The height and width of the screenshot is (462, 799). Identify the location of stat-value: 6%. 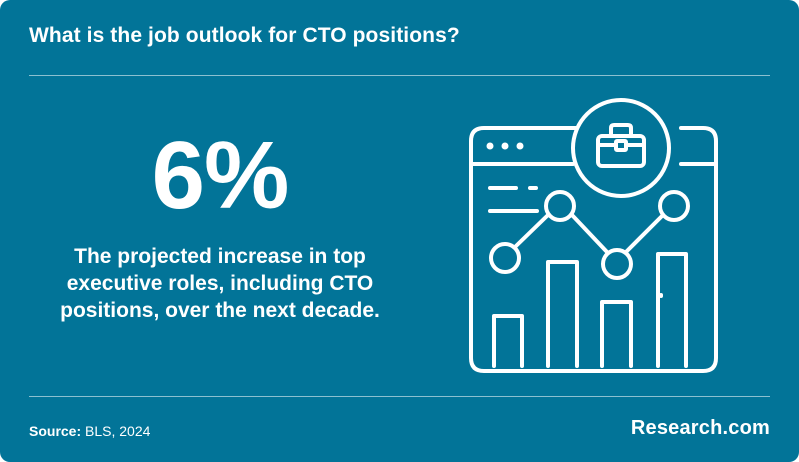
(220, 175).